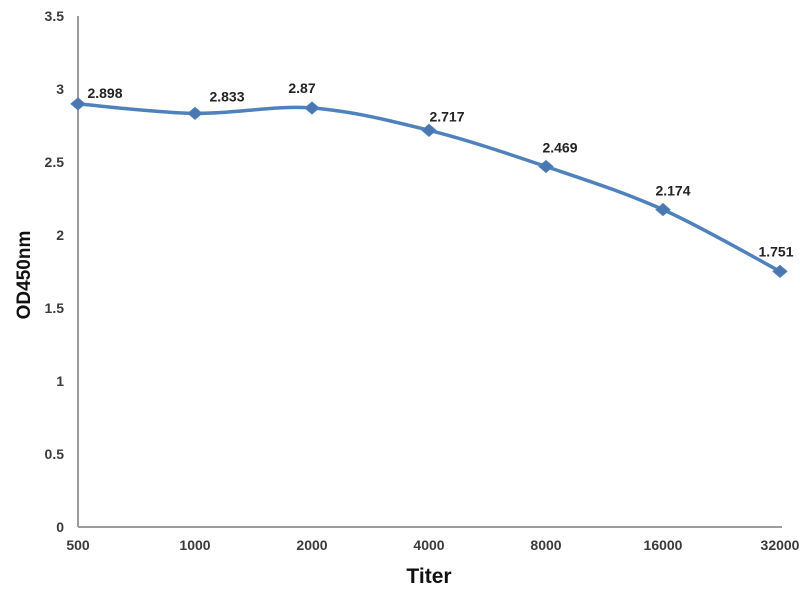 The width and height of the screenshot is (800, 600). I want to click on data-point-label: 2.898, so click(104, 93).